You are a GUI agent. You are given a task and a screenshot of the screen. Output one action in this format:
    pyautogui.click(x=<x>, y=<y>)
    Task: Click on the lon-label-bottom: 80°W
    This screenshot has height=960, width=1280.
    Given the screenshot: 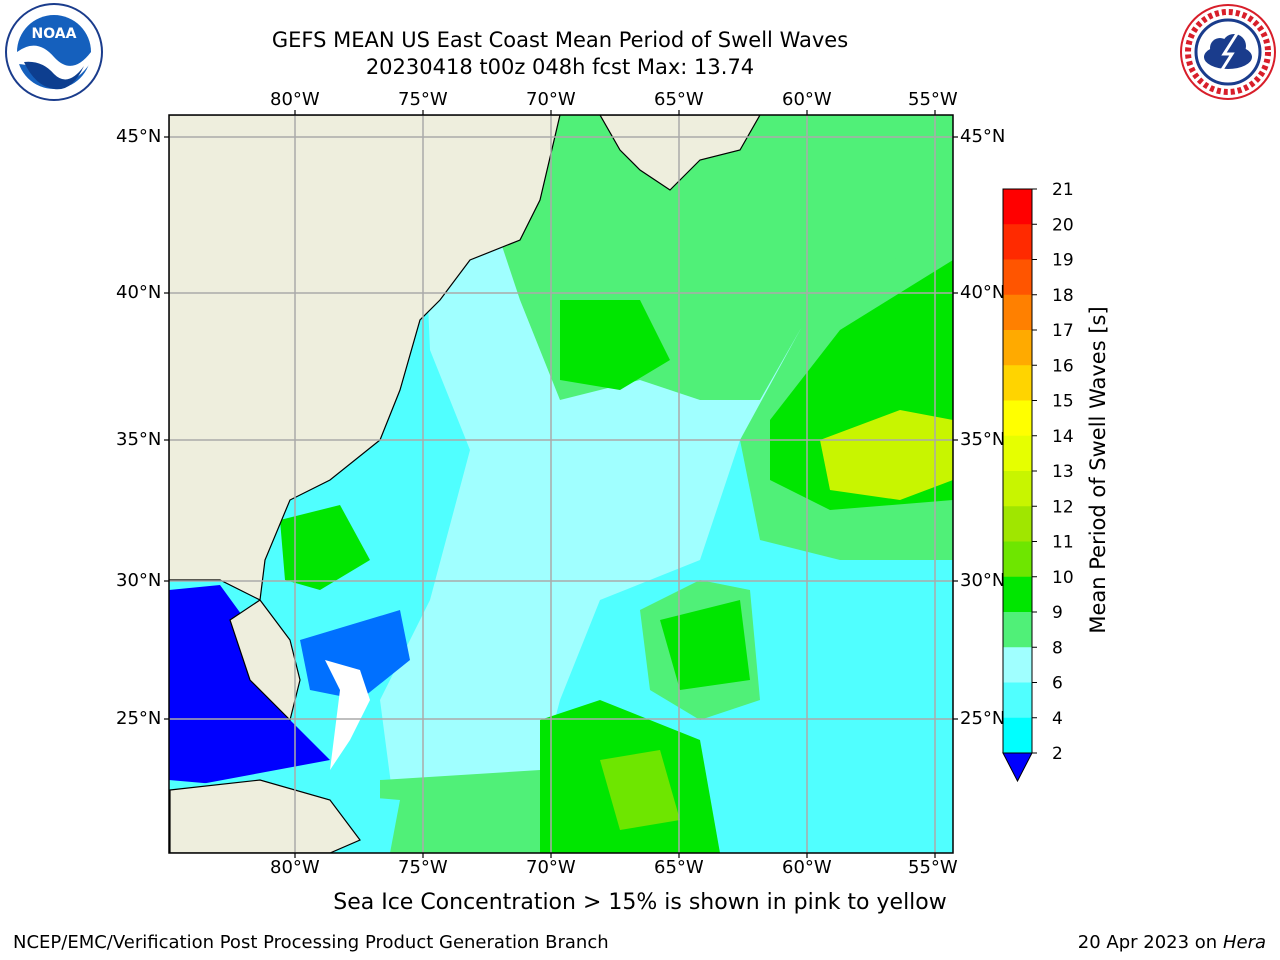 What is the action you would take?
    pyautogui.click(x=295, y=867)
    